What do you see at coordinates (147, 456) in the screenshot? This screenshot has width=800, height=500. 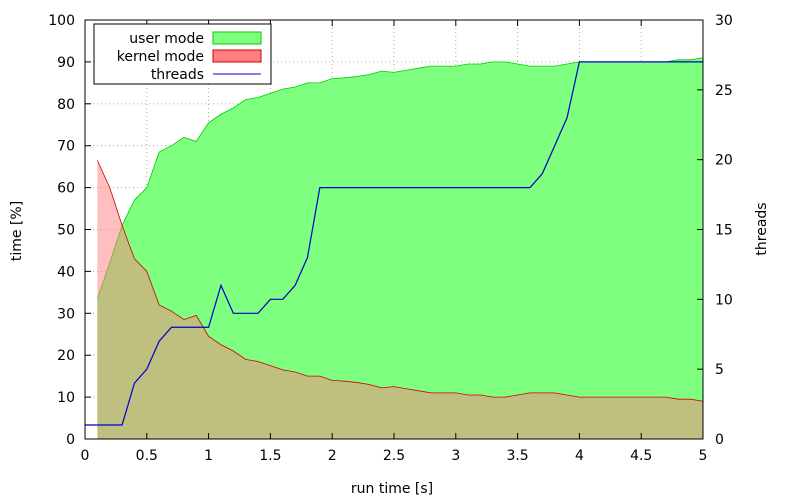 I see `x-tick-label: 0.5` at bounding box center [147, 456].